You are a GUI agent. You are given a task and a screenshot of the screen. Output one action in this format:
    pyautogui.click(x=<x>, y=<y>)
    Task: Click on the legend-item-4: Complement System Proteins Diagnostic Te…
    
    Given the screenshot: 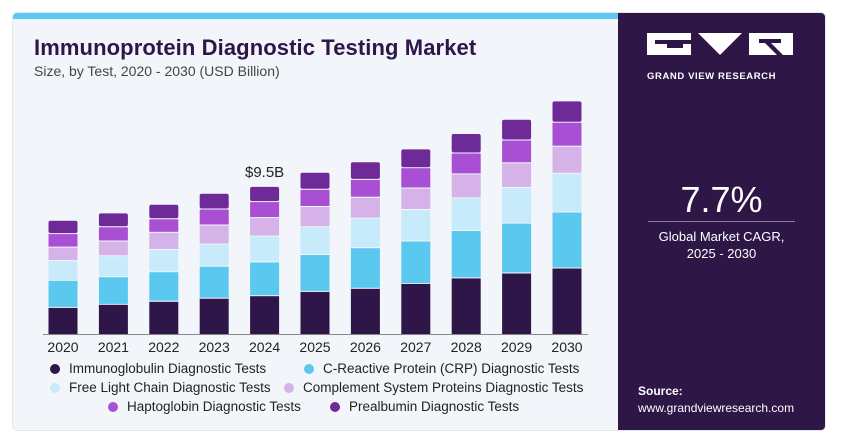 What is the action you would take?
    pyautogui.click(x=433, y=387)
    